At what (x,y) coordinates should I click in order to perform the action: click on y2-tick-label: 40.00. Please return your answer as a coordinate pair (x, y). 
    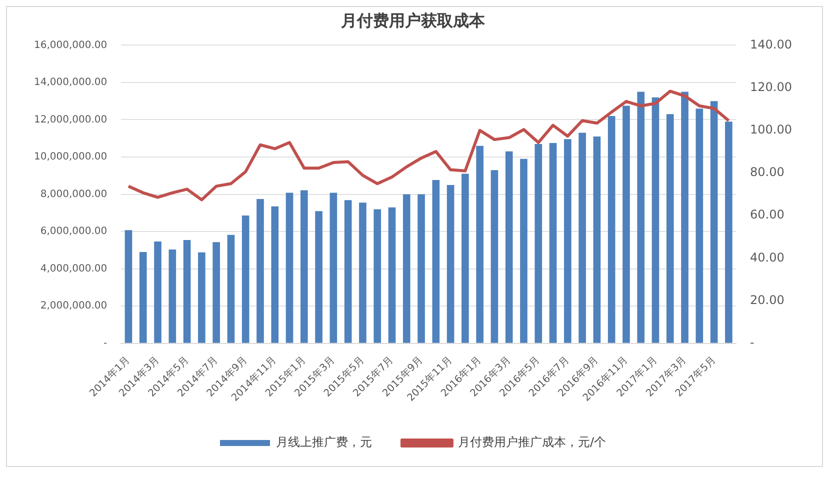
    Looking at the image, I should click on (767, 257).